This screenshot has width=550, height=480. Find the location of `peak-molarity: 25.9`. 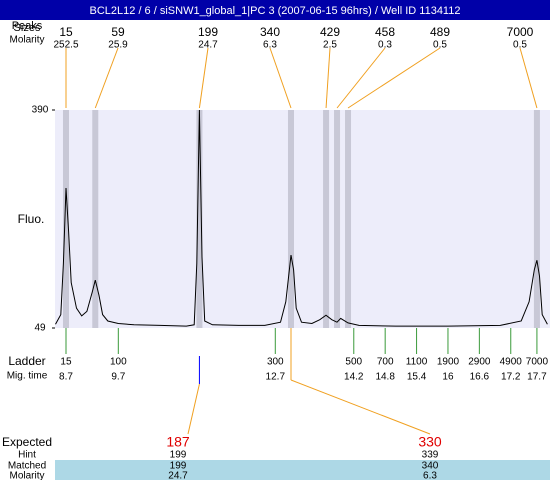

peak-molarity: 25.9 is located at coordinates (118, 45).